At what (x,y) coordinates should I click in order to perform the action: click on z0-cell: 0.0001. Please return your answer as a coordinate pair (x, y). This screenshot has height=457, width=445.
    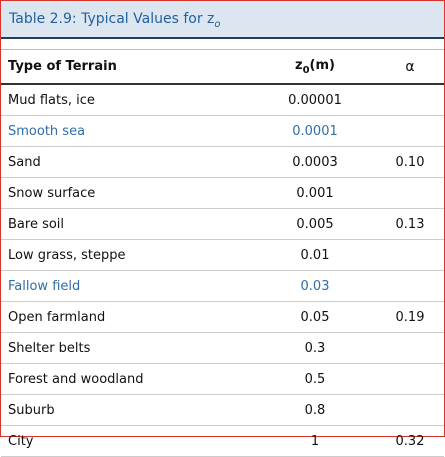
    Looking at the image, I should click on (315, 131).